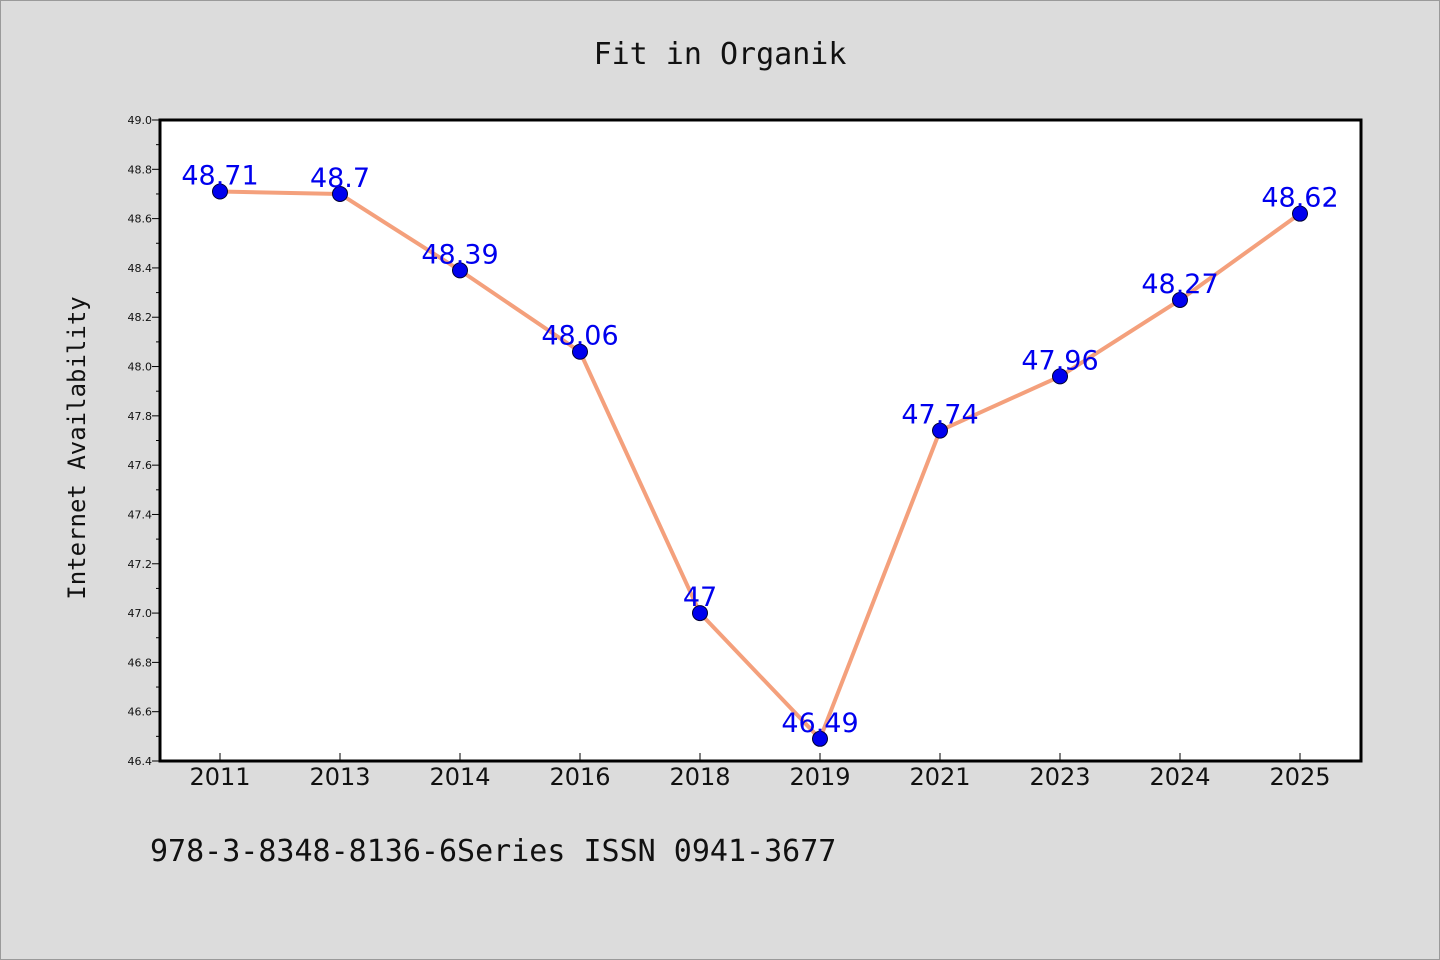 This screenshot has width=1440, height=960. Describe the element at coordinates (140, 367) in the screenshot. I see `y-tick-label: 48.0` at that location.